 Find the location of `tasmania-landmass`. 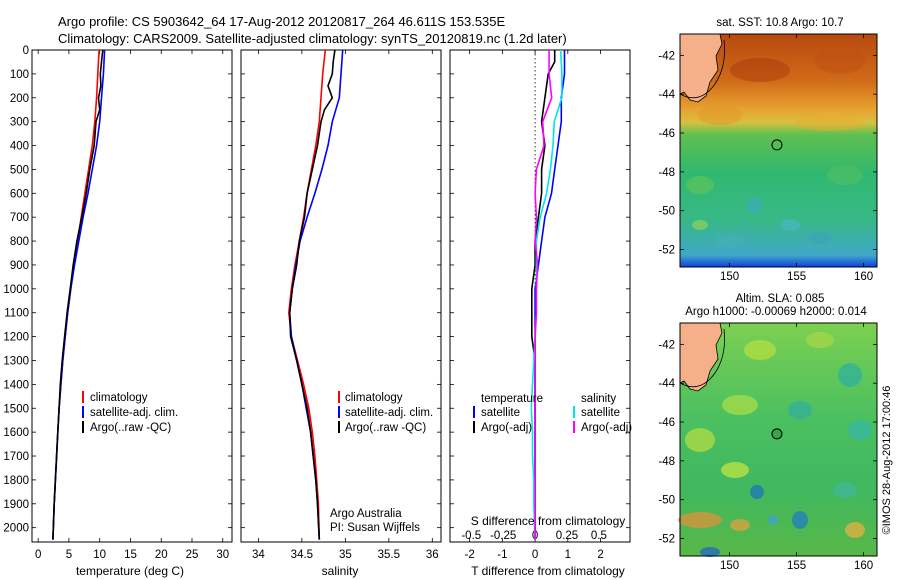

tasmania-landmass is located at coordinates (701, 68).